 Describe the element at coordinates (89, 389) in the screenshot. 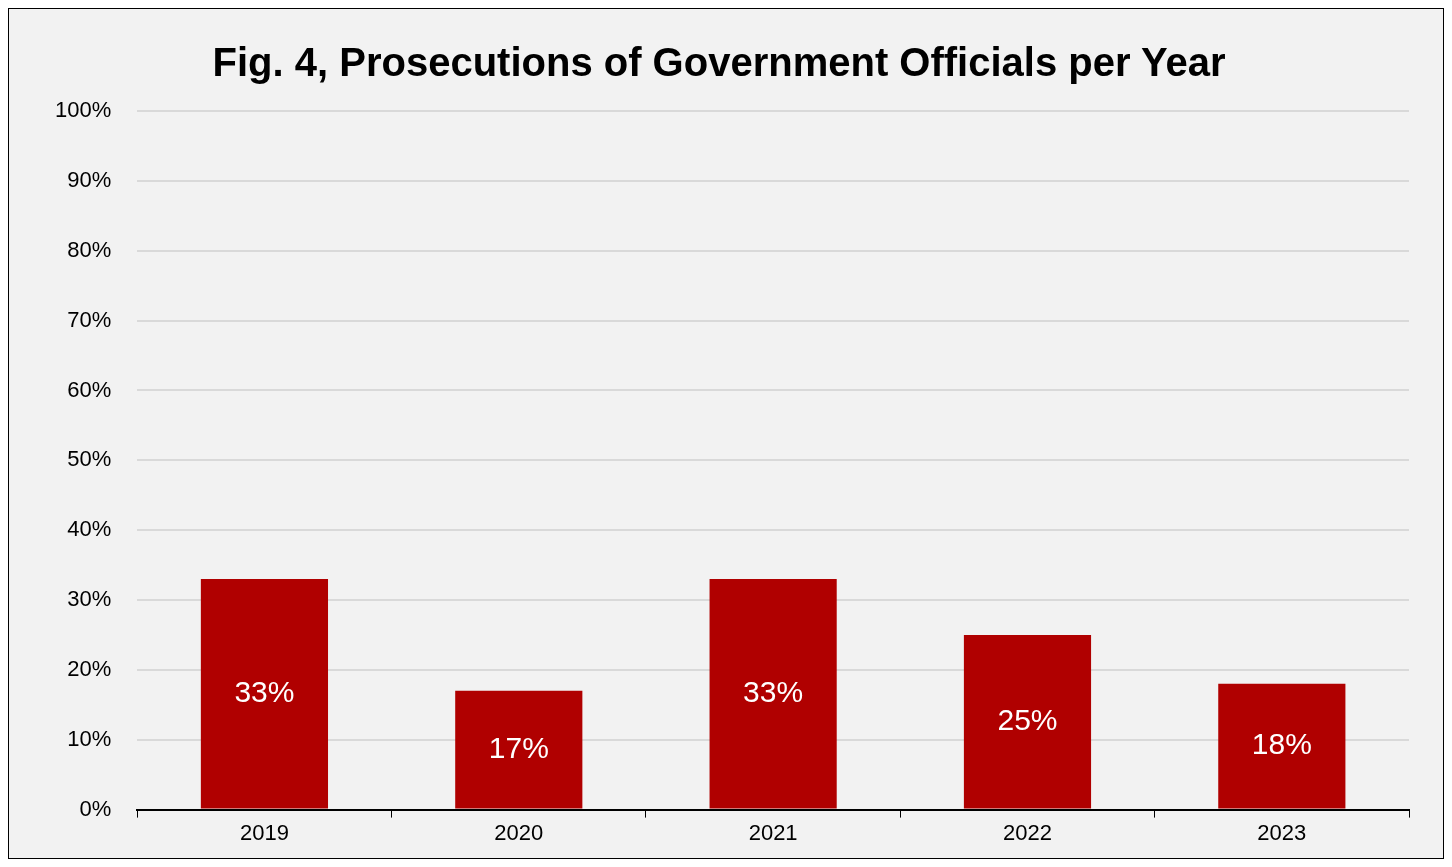

I see `y-tick-label: 60%` at that location.